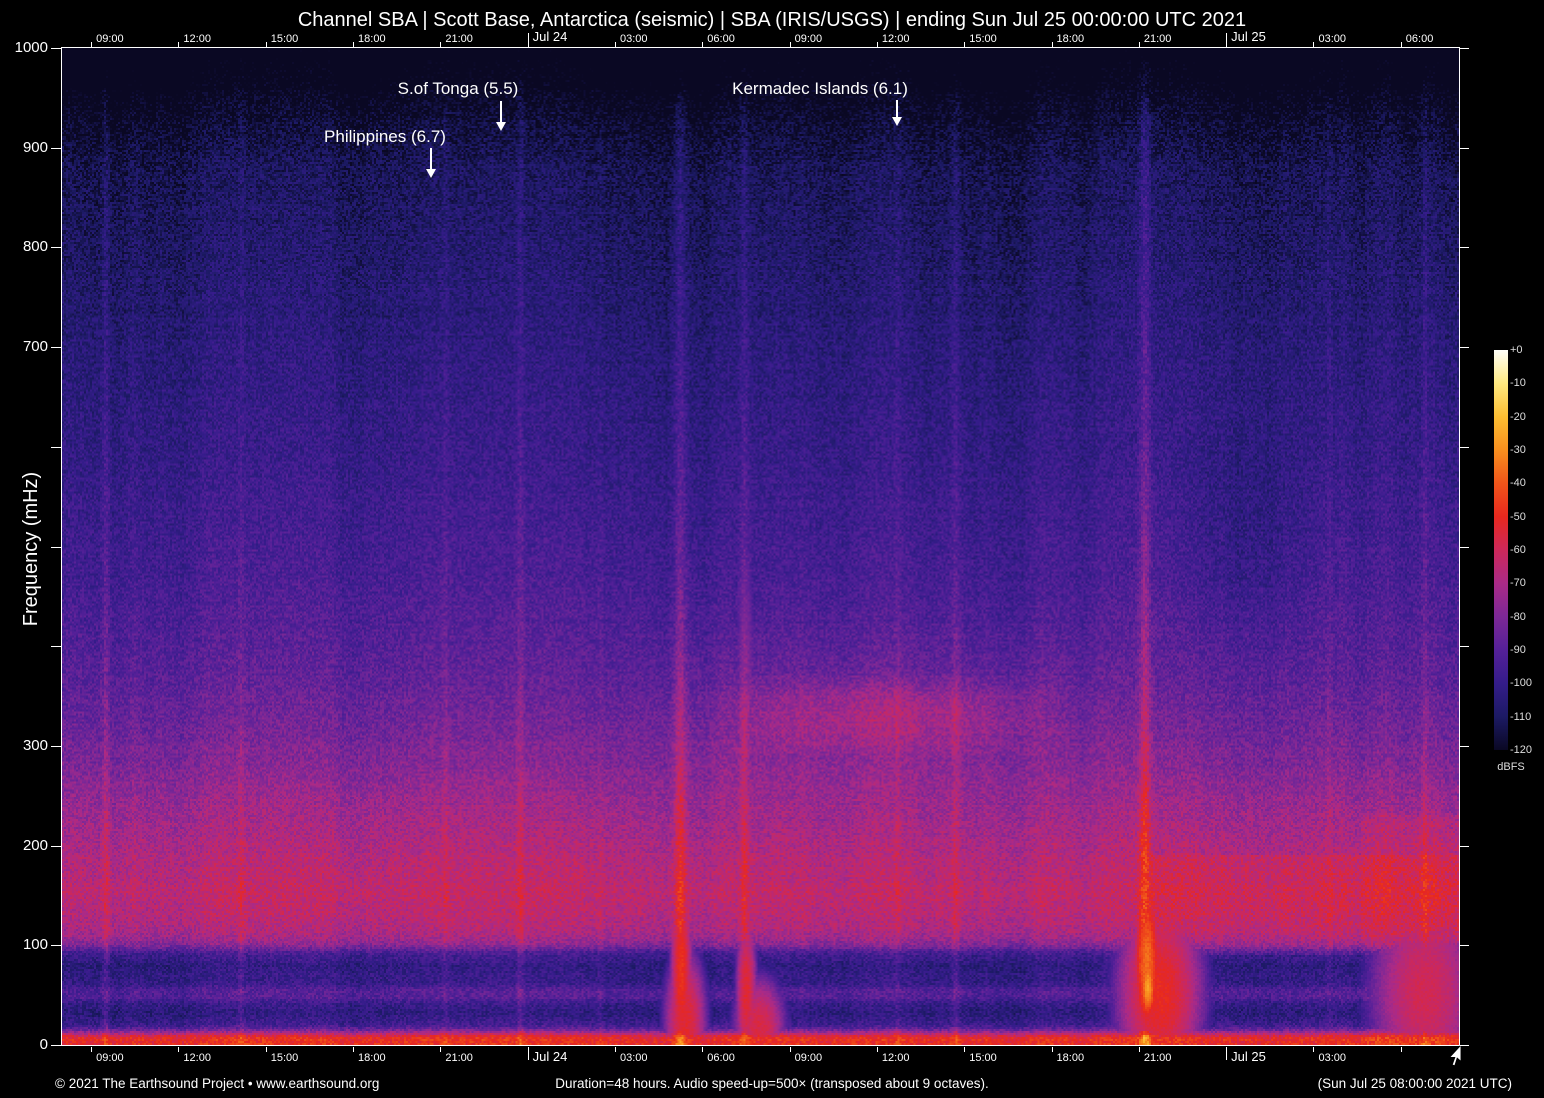  I want to click on x-axis-label-bottom: 09:00, so click(808, 1058).